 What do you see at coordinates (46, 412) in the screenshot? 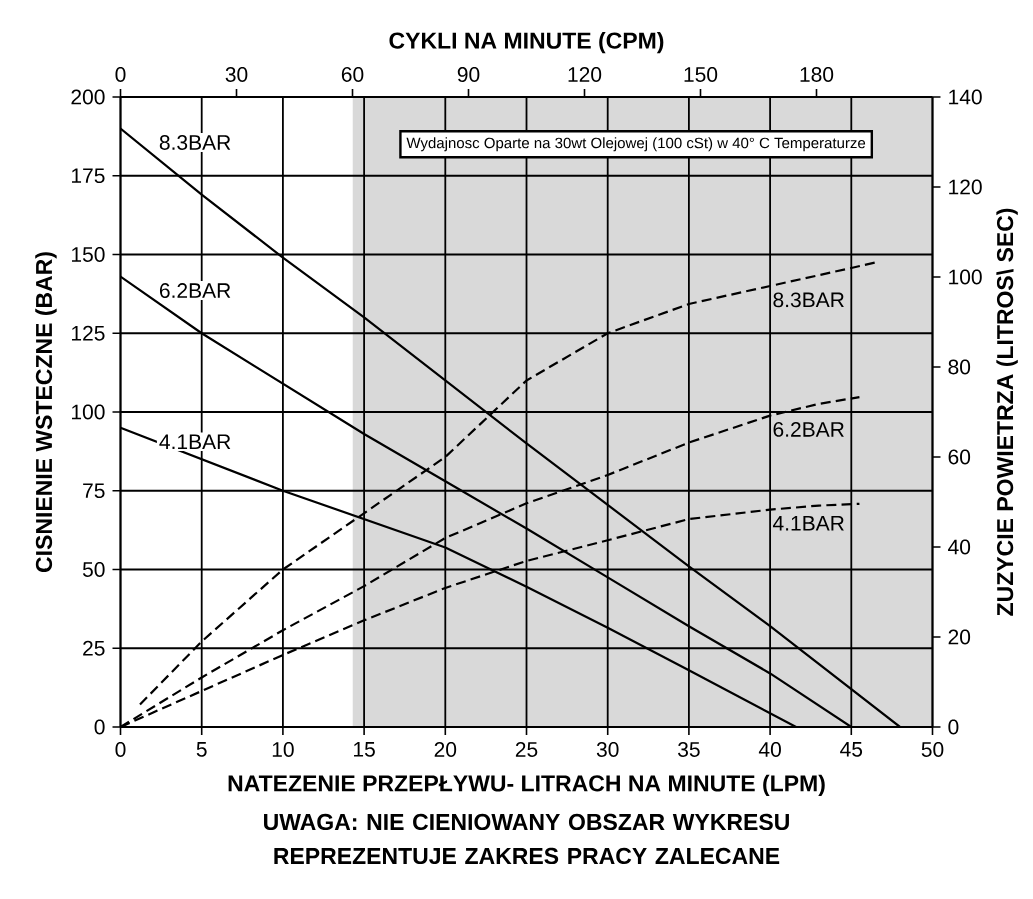
I see `y-axis-title: CISNIENIE WSTECZNE (BAR)` at bounding box center [46, 412].